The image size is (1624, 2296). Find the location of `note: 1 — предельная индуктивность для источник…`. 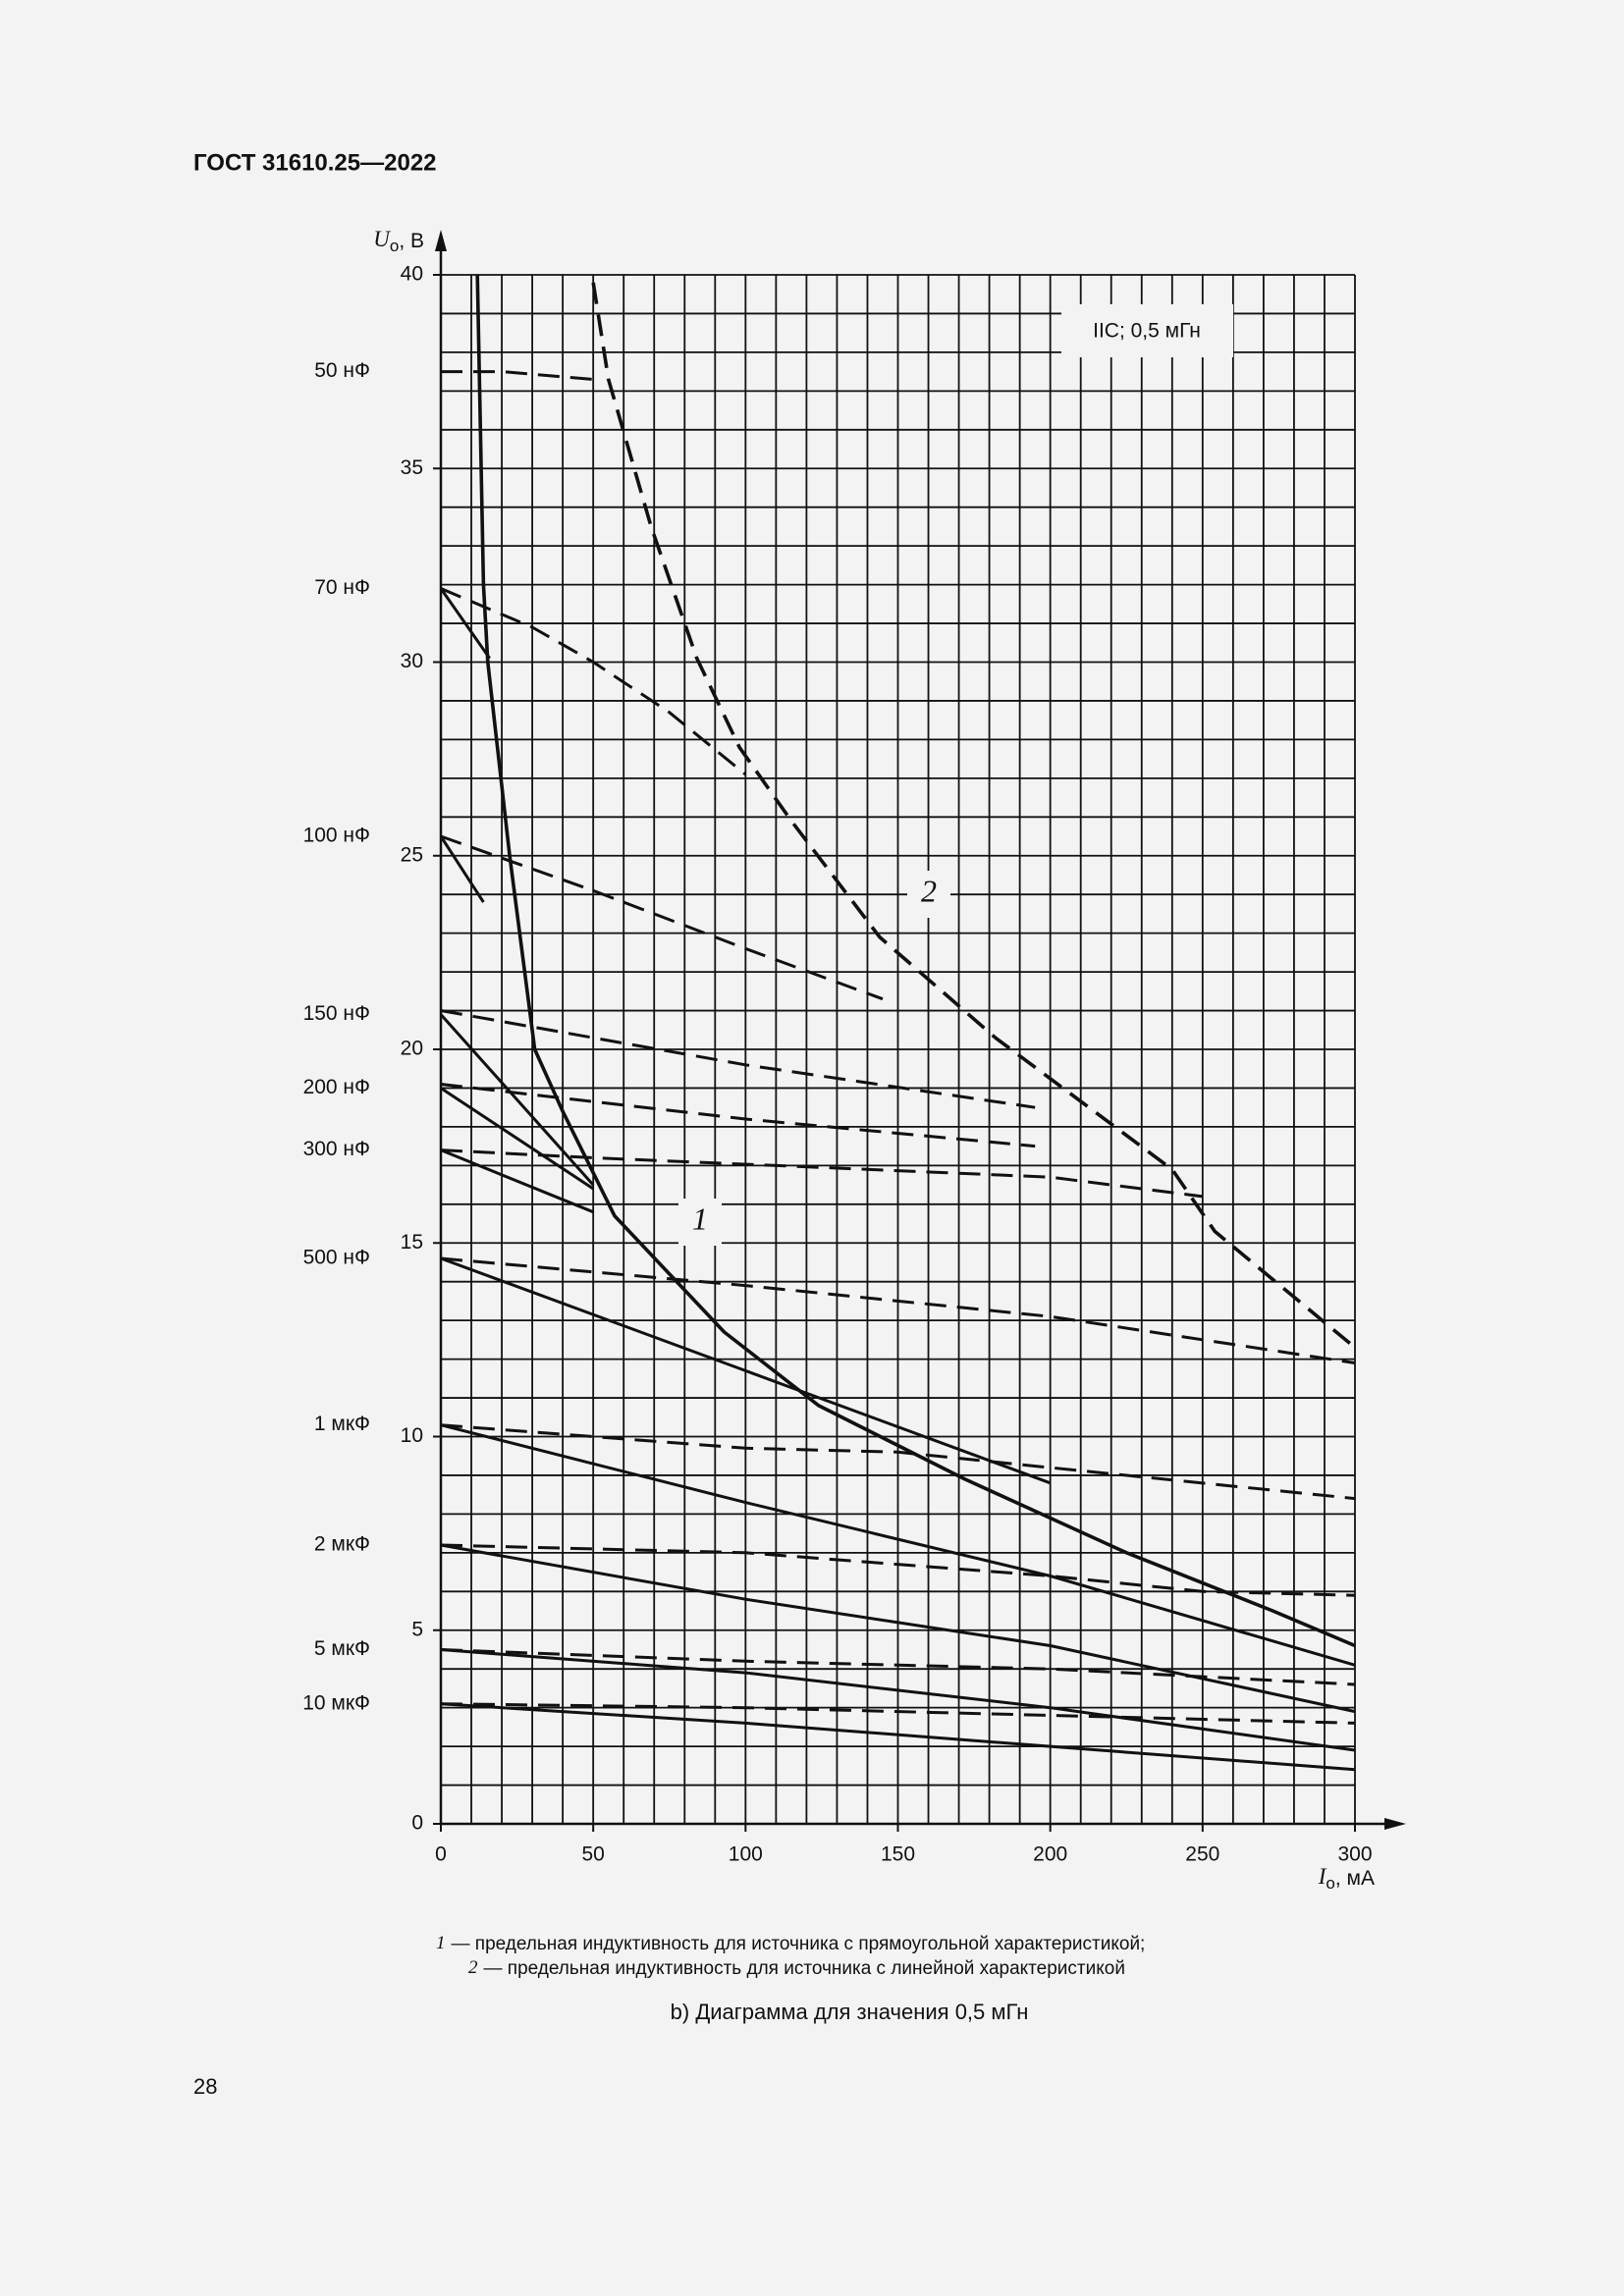

note: 1 — предельная индуктивность для источник… is located at coordinates (790, 1943).